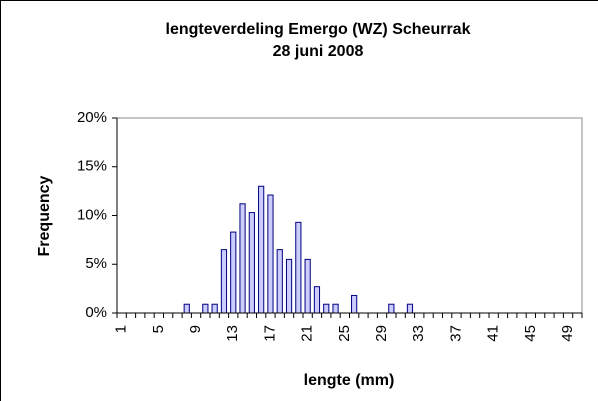  I want to click on y-tick-label: 5%, so click(96, 263).